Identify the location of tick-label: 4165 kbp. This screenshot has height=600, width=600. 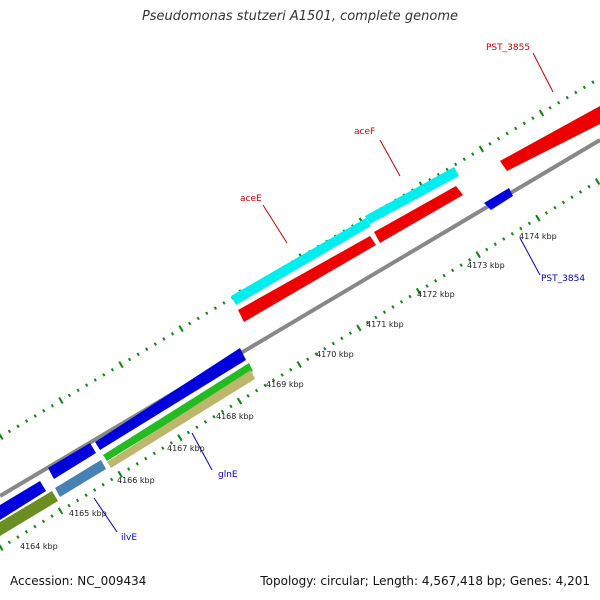
(88, 513).